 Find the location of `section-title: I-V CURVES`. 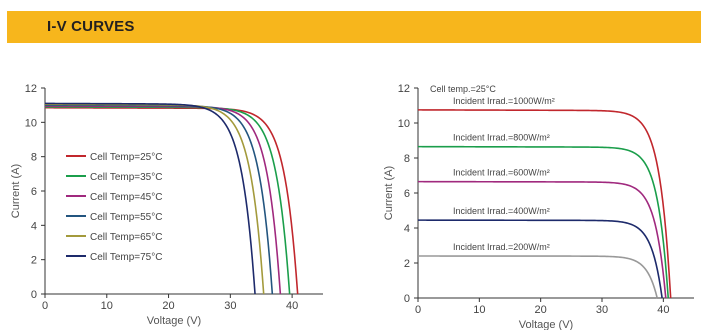

section-title: I-V CURVES is located at coordinates (91, 26).